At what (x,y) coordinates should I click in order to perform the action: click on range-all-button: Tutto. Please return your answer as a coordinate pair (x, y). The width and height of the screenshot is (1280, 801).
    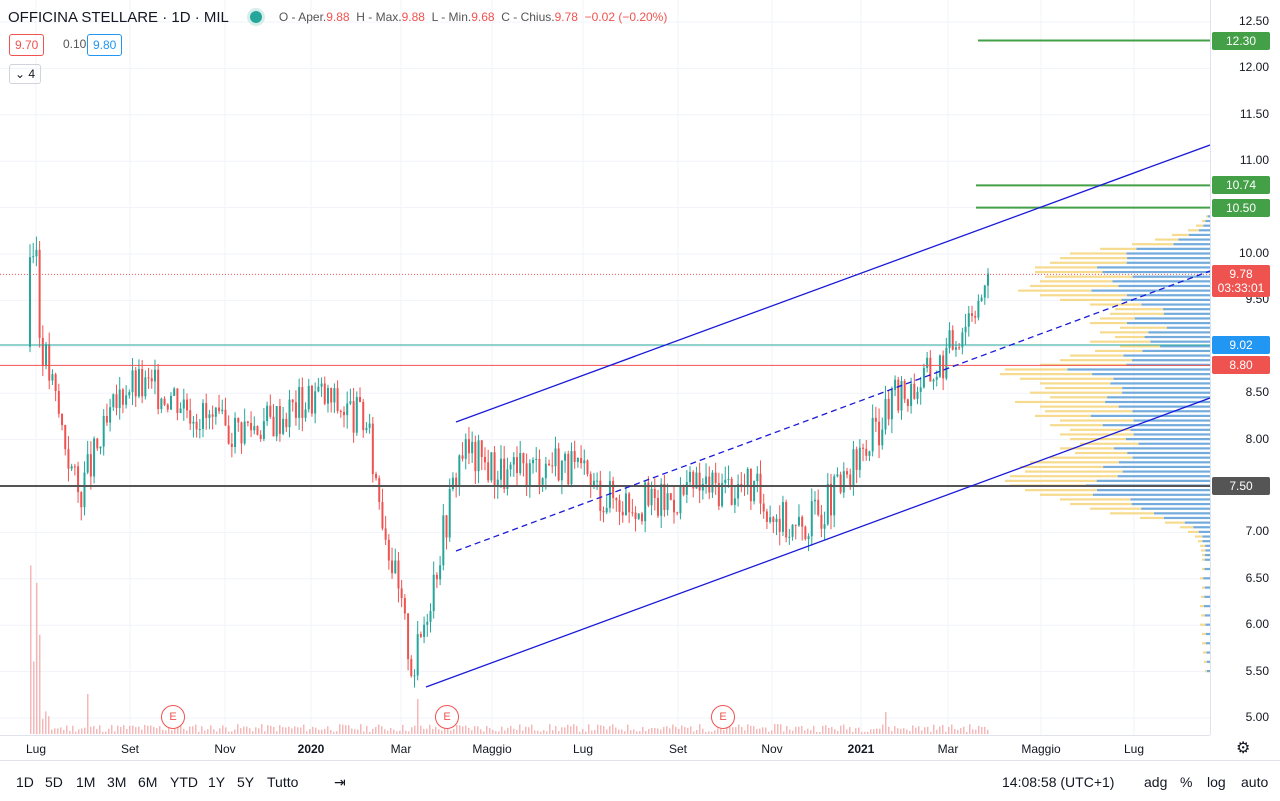
    Looking at the image, I should click on (283, 782).